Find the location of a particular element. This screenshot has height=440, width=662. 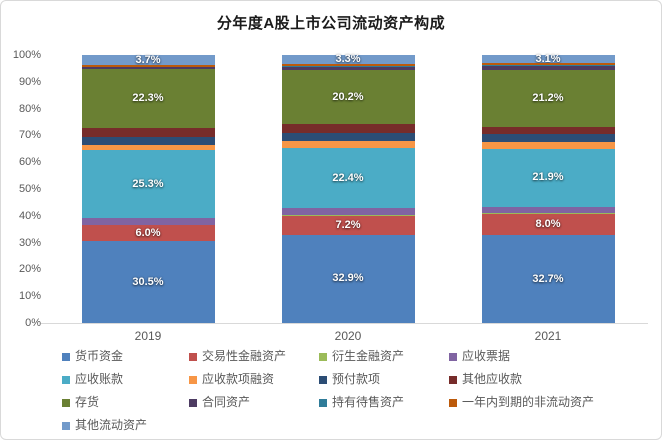

segment-合同资产-2020 is located at coordinates (348, 68).